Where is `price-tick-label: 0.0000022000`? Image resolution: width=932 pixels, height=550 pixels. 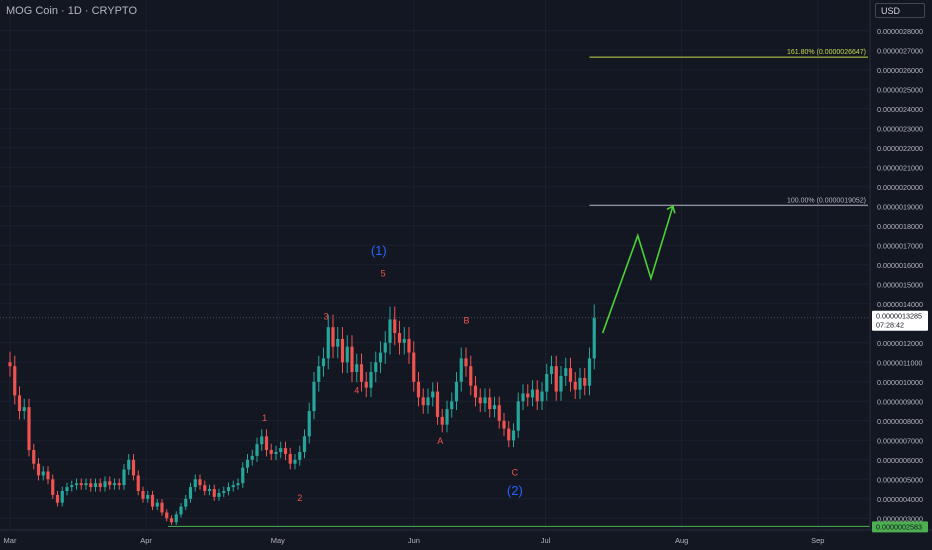 price-tick-label: 0.0000022000 is located at coordinates (900, 148).